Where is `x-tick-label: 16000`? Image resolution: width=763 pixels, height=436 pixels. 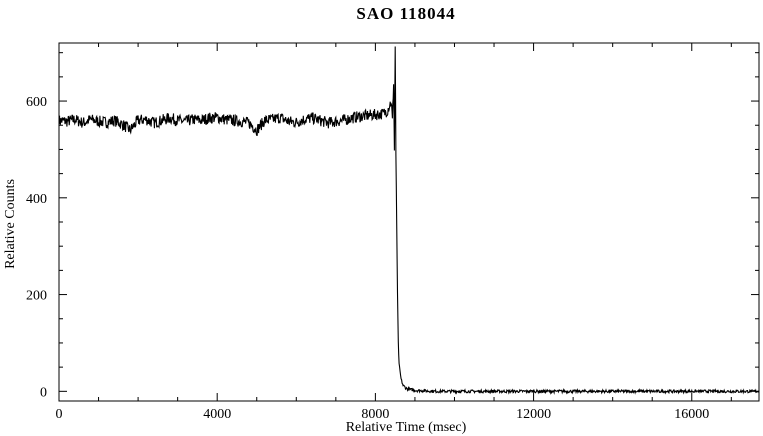
x-tick-label: 16000 is located at coordinates (691, 414).